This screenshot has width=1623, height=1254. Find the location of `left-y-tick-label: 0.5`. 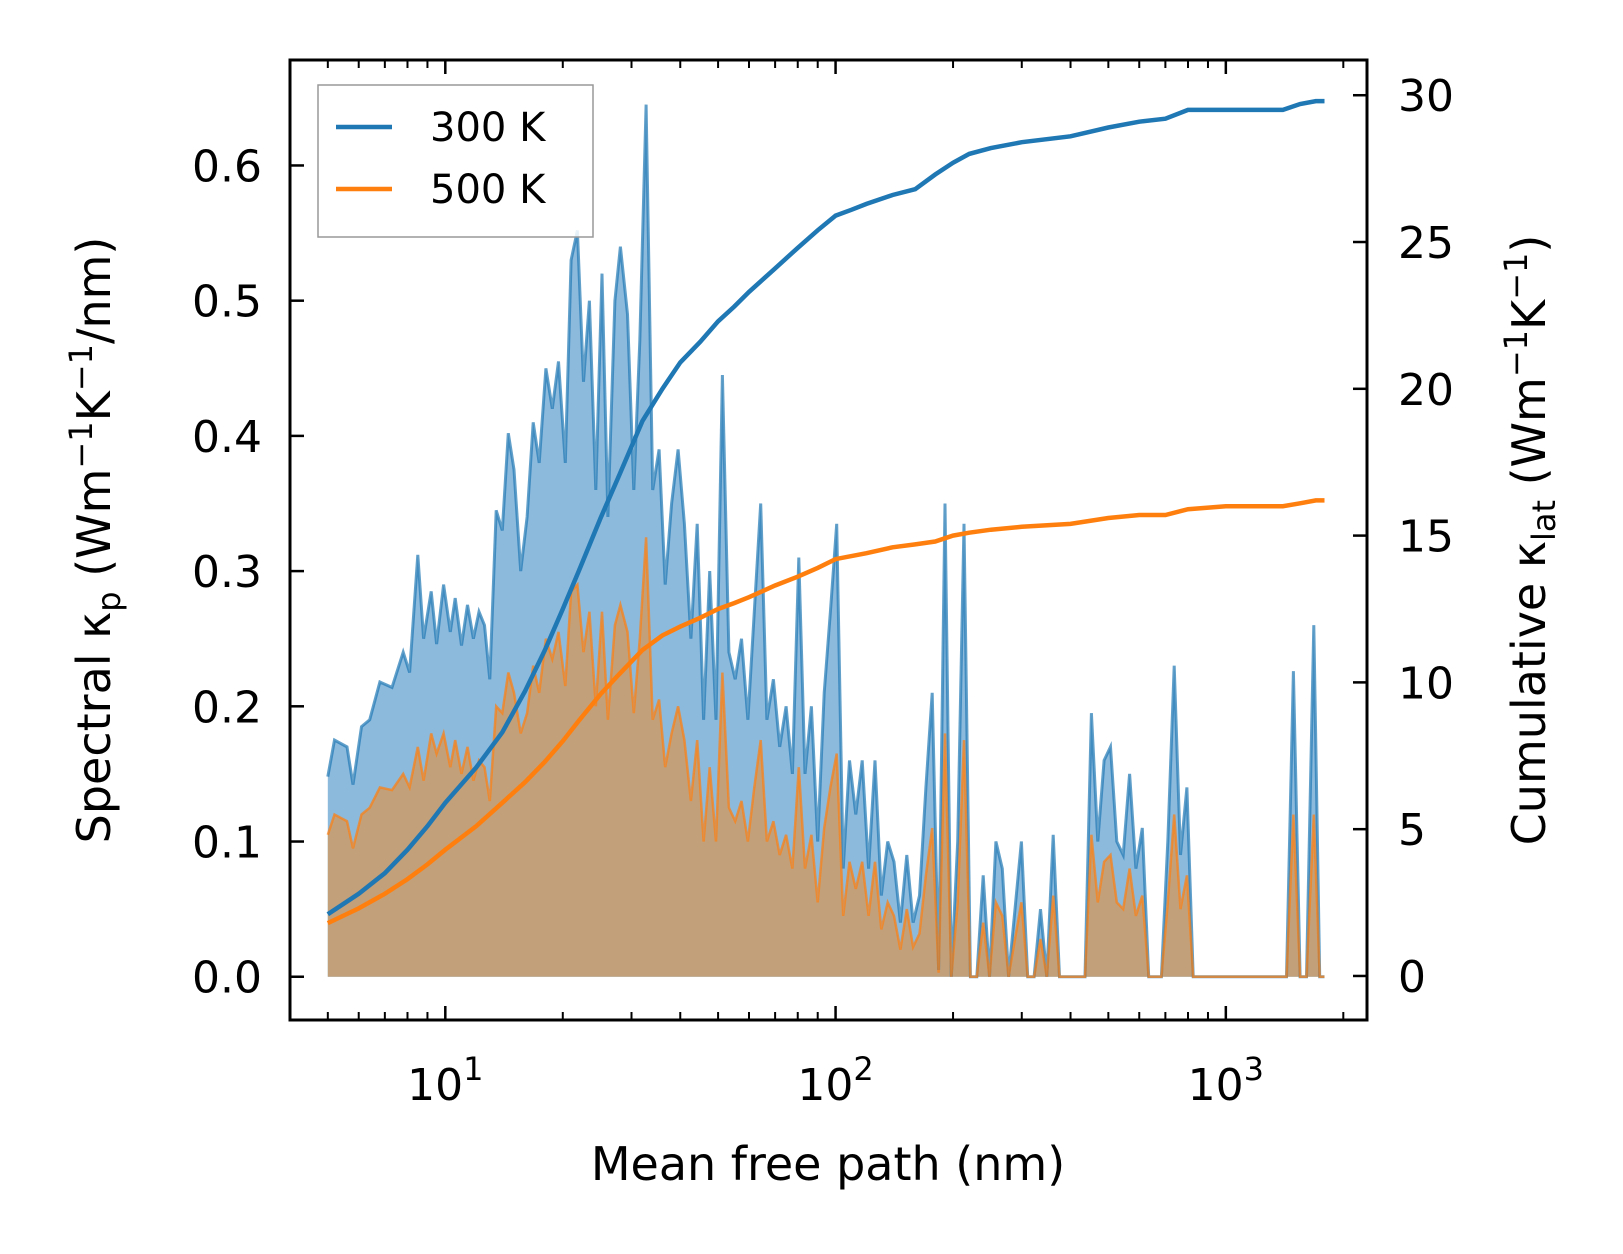

left-y-tick-label: 0.5 is located at coordinates (227, 302).